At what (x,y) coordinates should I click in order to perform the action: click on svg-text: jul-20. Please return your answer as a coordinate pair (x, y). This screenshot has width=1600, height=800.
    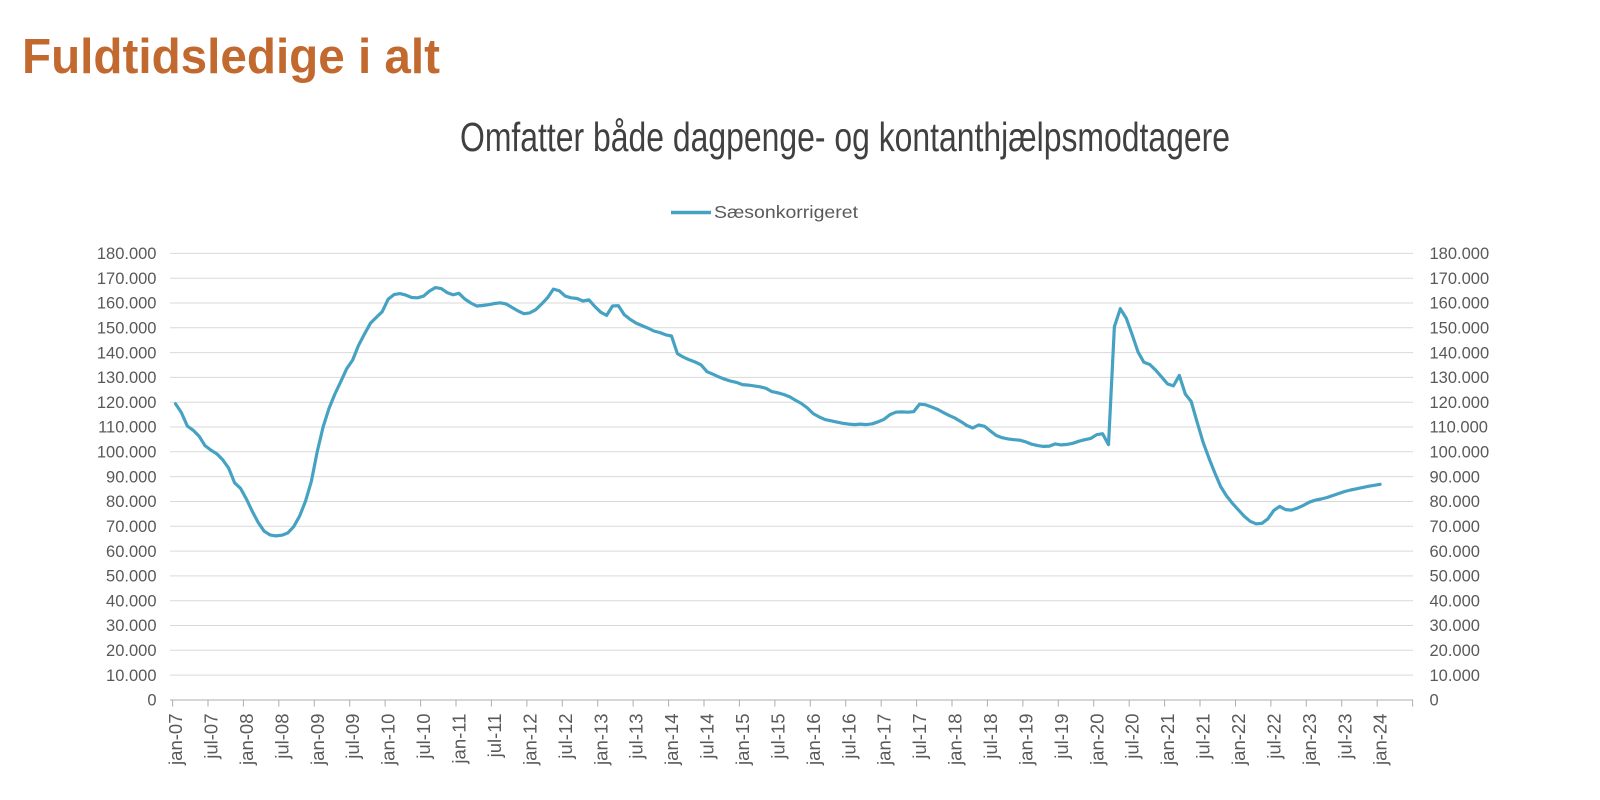
    Looking at the image, I should click on (1132, 737).